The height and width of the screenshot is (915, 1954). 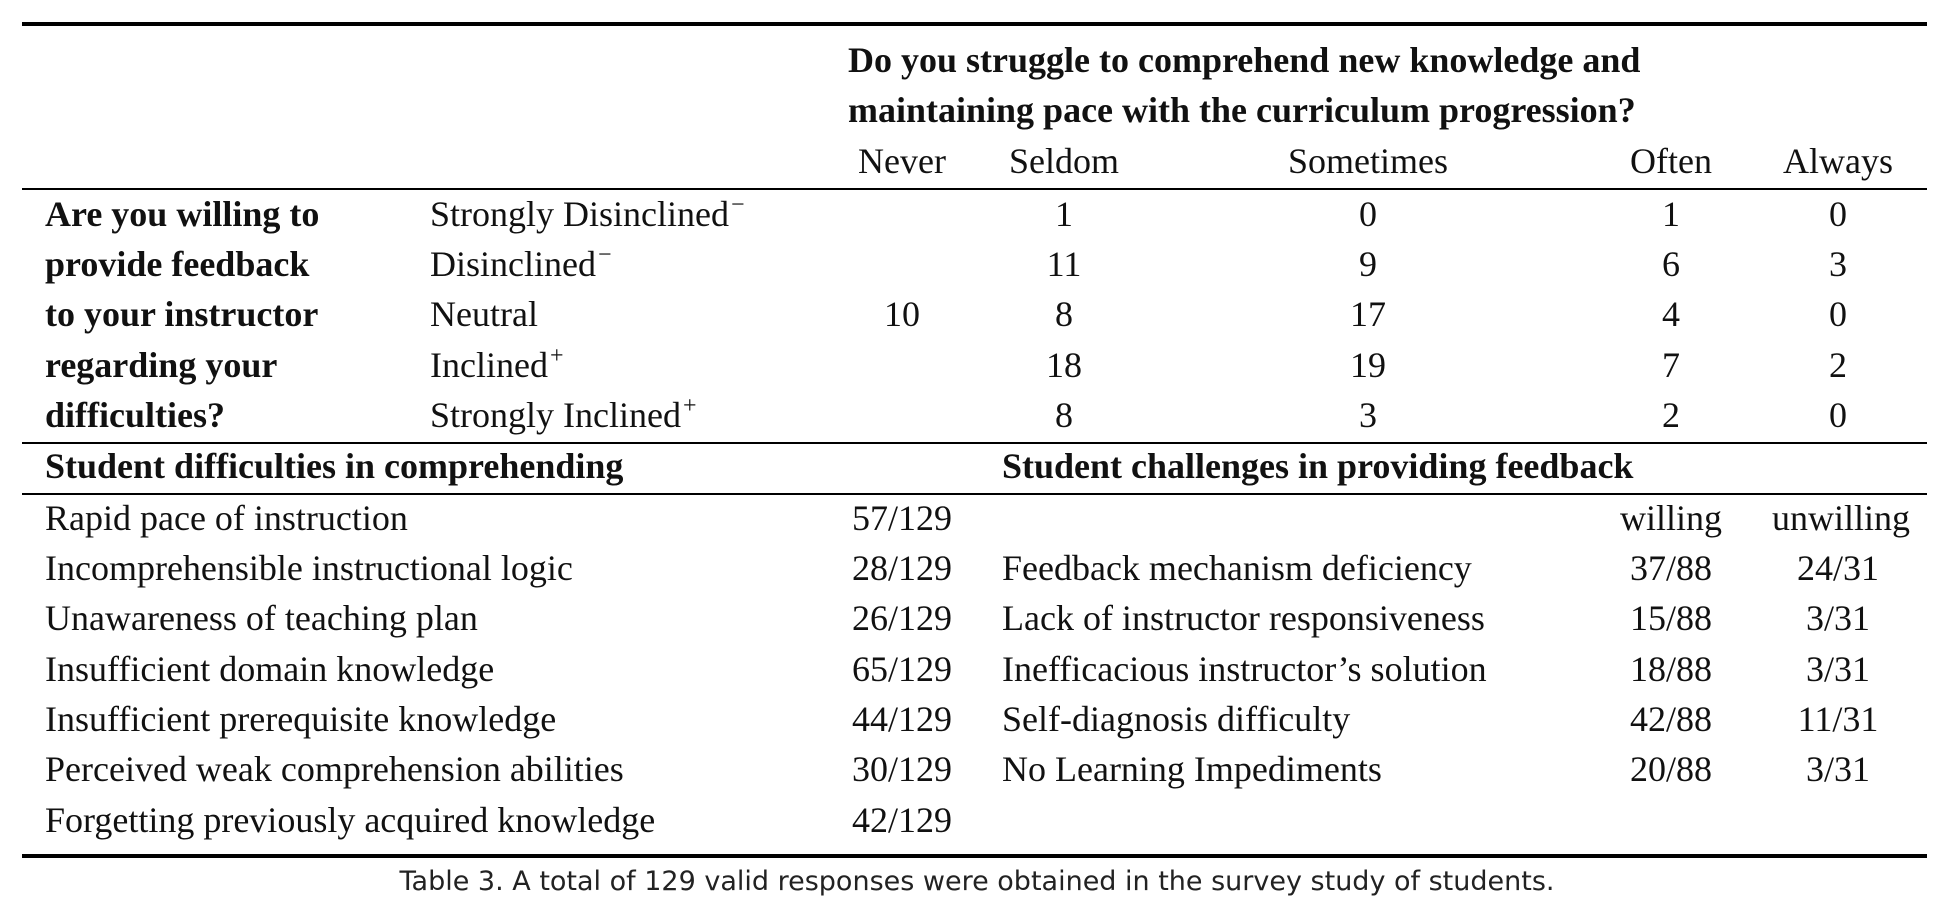 What do you see at coordinates (1838, 161) in the screenshot?
I see `col-header-always: Always` at bounding box center [1838, 161].